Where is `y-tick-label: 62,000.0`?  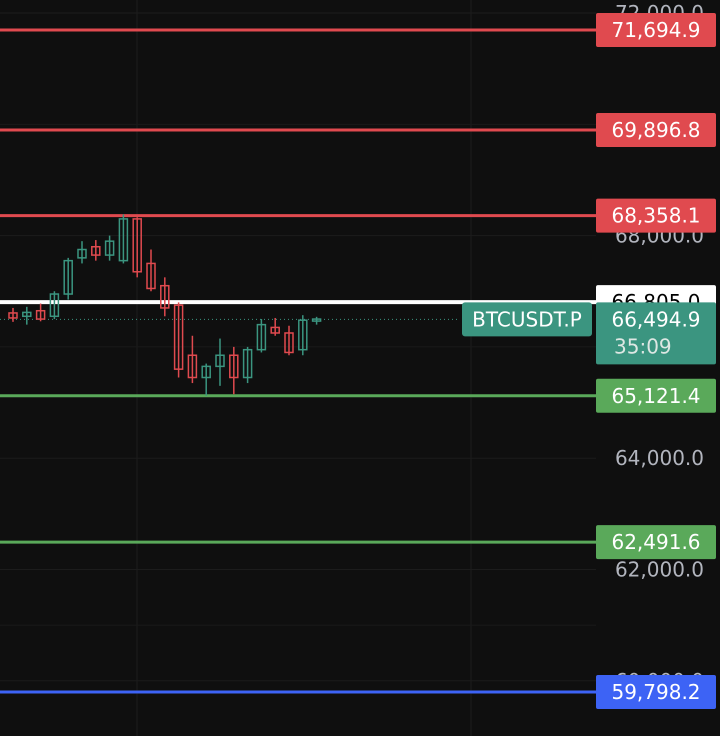
y-tick-label: 62,000.0 is located at coordinates (659, 569).